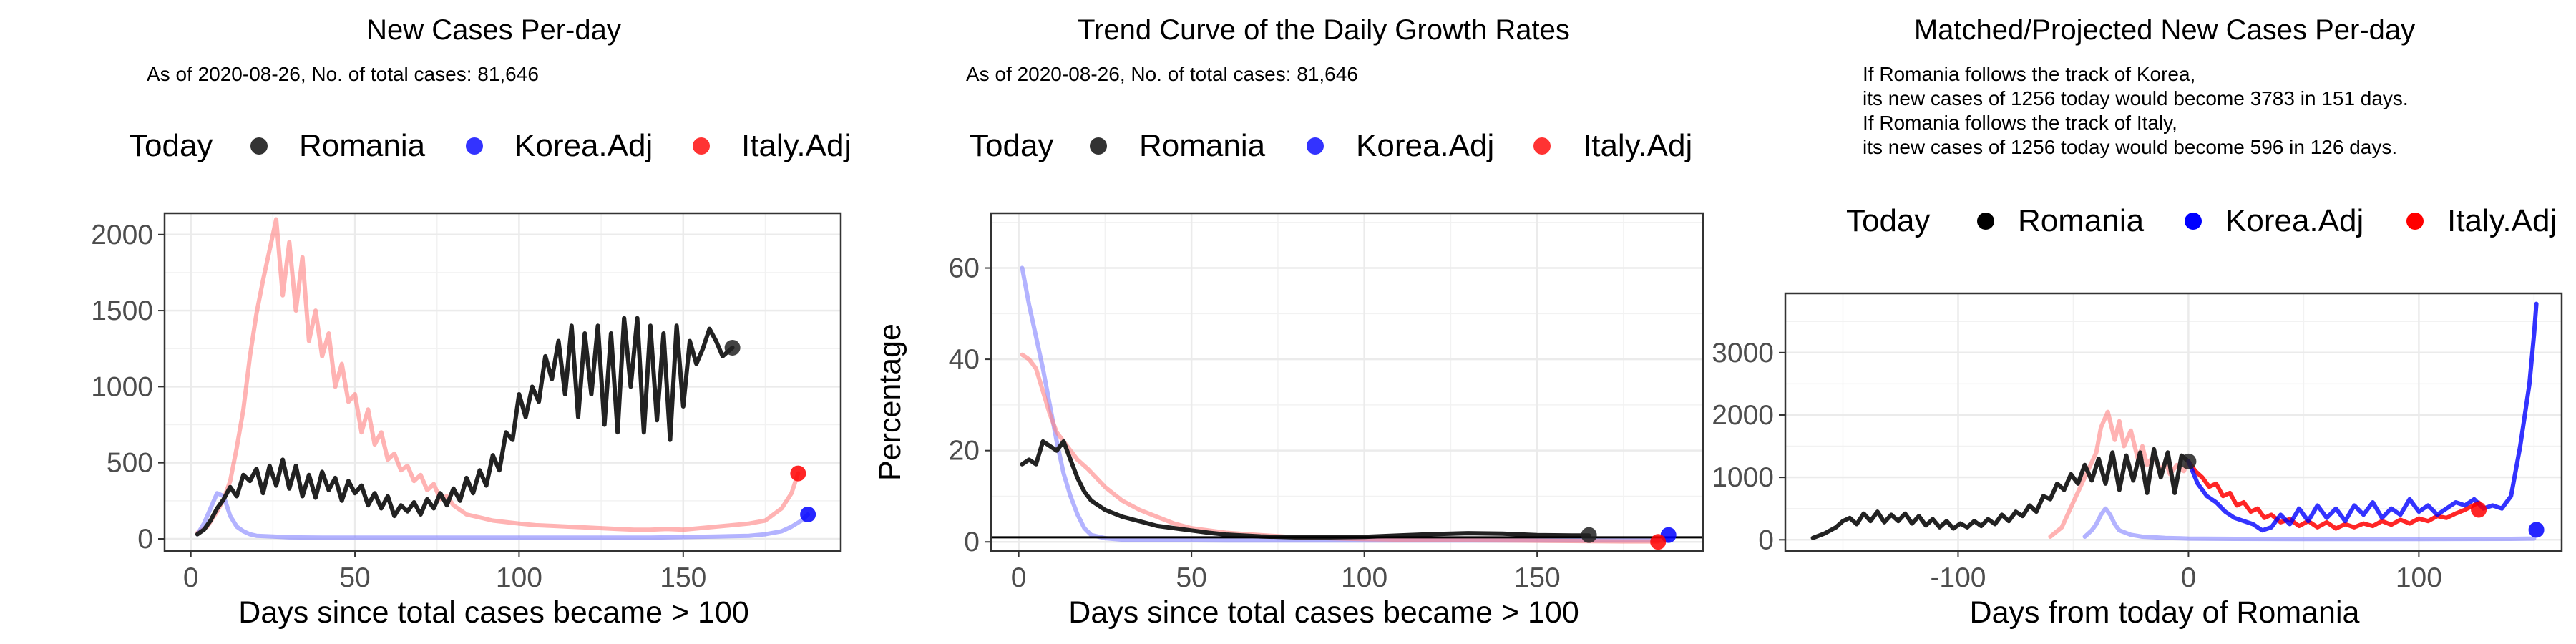 The image size is (2576, 644). Describe the element at coordinates (2334, 495) in the screenshot. I see `series-line-italy-adj-projected` at that location.